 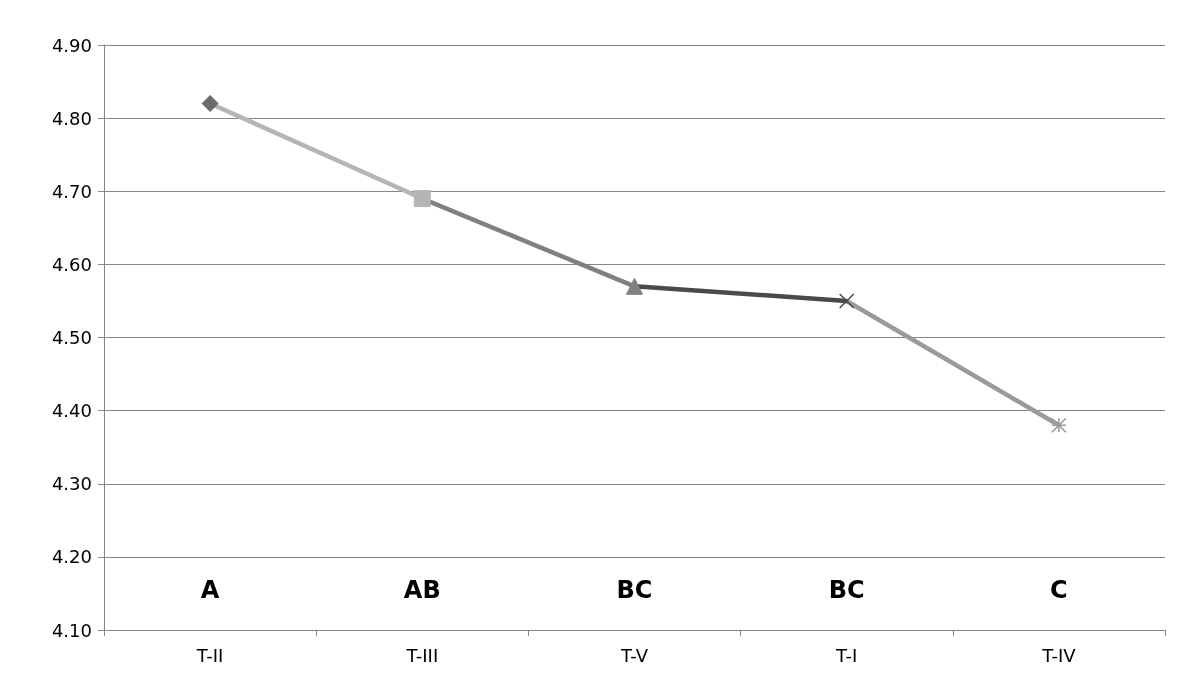 I want to click on annotation: AB, so click(x=422, y=590).